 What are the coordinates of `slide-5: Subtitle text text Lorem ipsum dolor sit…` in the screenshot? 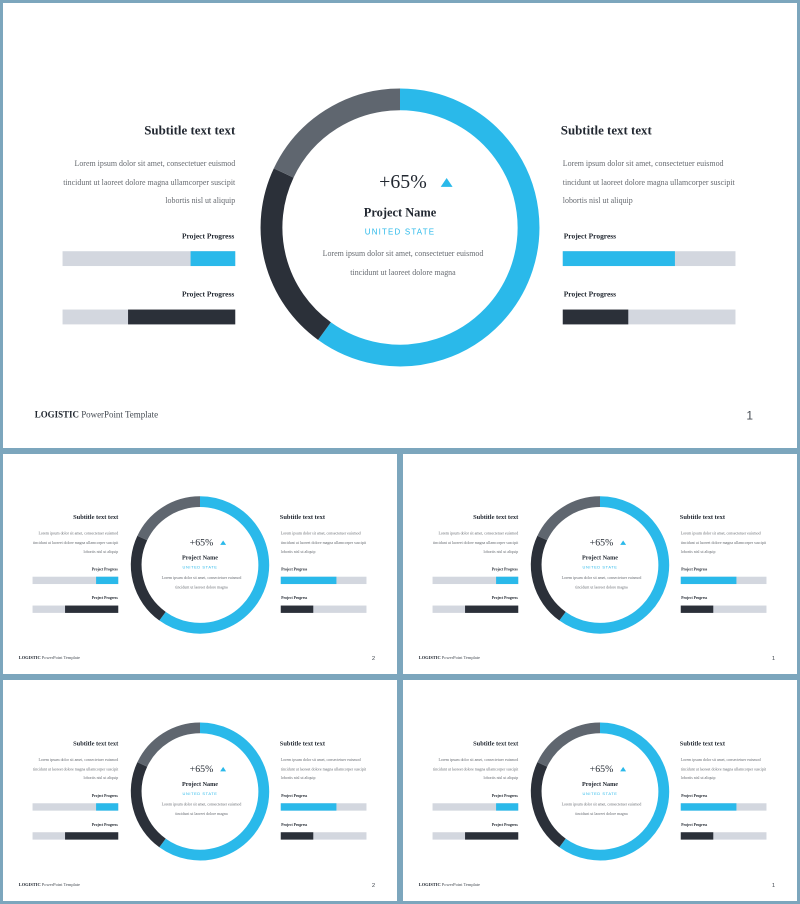 It's located at (600, 790).